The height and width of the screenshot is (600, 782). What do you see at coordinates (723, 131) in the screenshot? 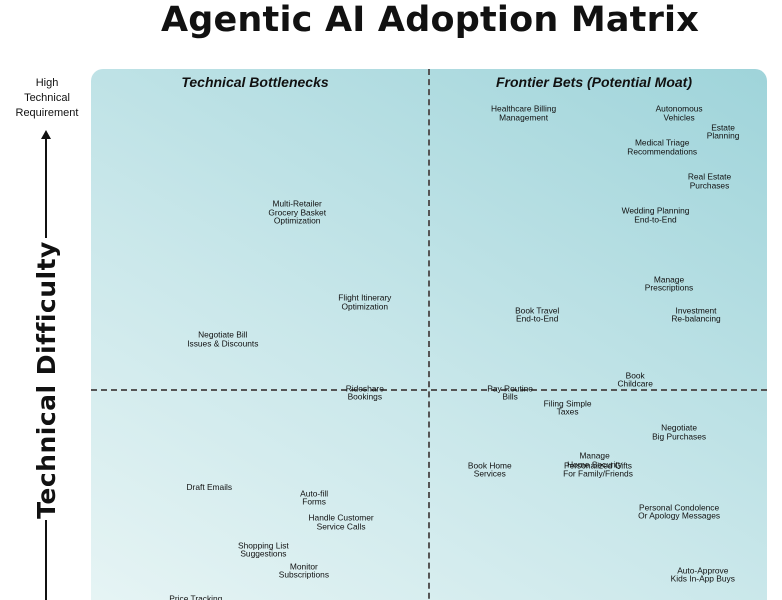
I see `point-label: Estate Planning` at bounding box center [723, 131].